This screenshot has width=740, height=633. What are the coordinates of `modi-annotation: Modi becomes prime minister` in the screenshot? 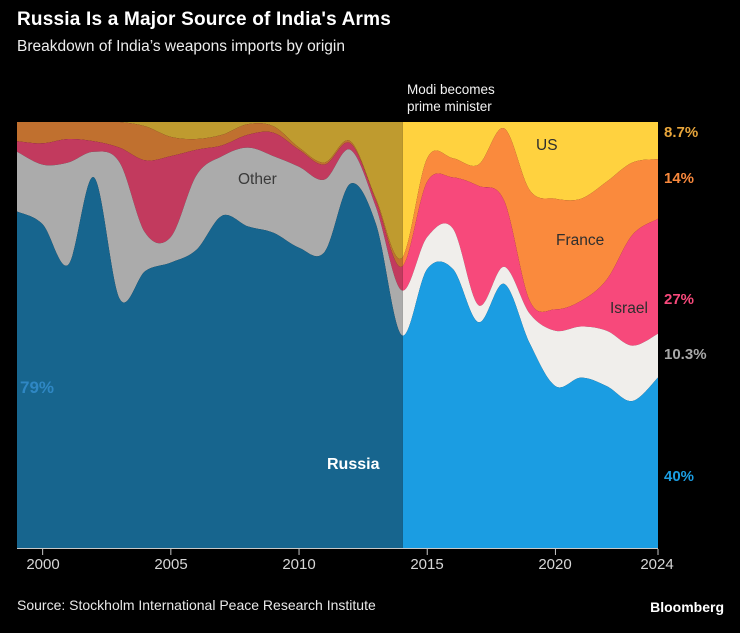 It's located at (451, 98).